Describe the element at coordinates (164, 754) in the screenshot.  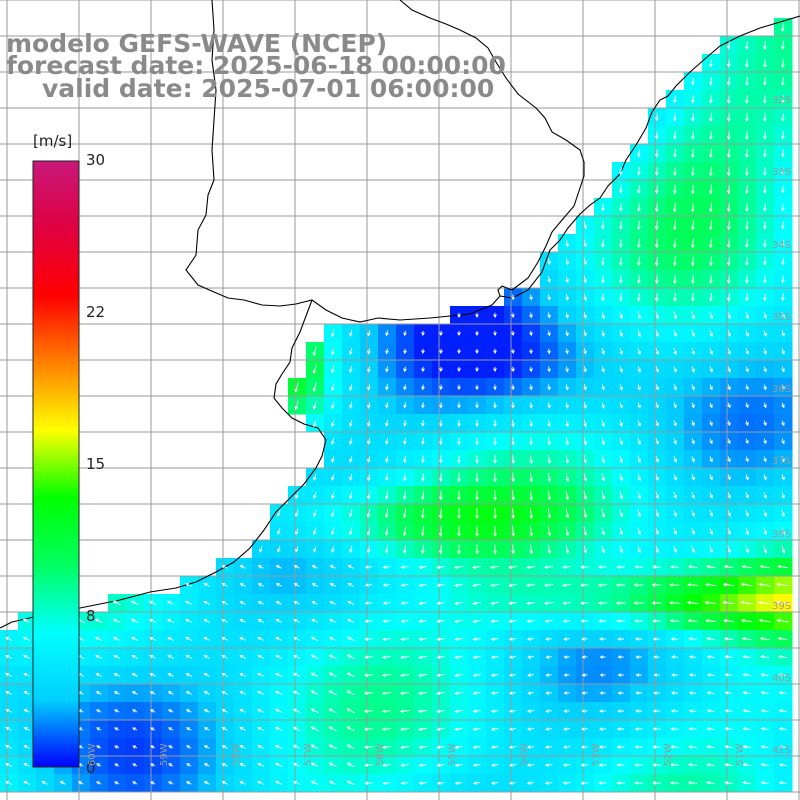
I see `lon-label: 59W` at that location.